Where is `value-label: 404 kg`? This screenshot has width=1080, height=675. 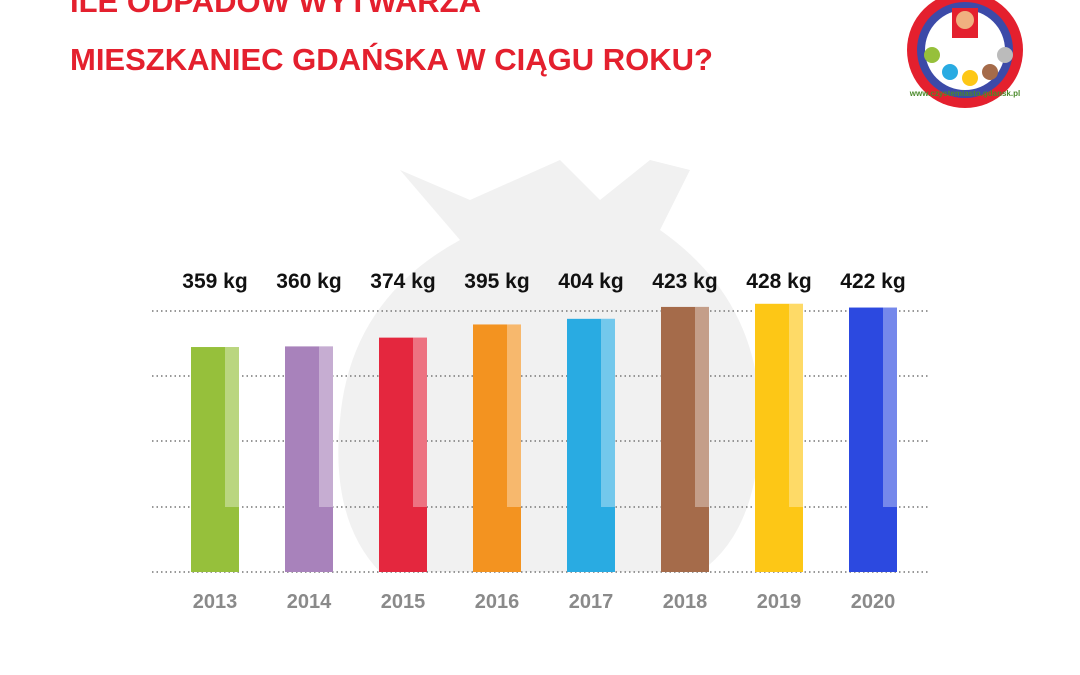
value-label: 404 kg is located at coordinates (590, 281).